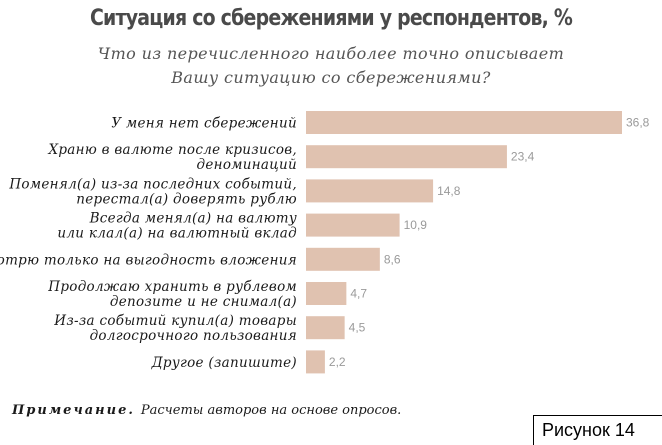 This screenshot has width=662, height=445. Describe the element at coordinates (271, 410) in the screenshot. I see `footnote-text: Расчеты авторов на основе опросов.` at that location.